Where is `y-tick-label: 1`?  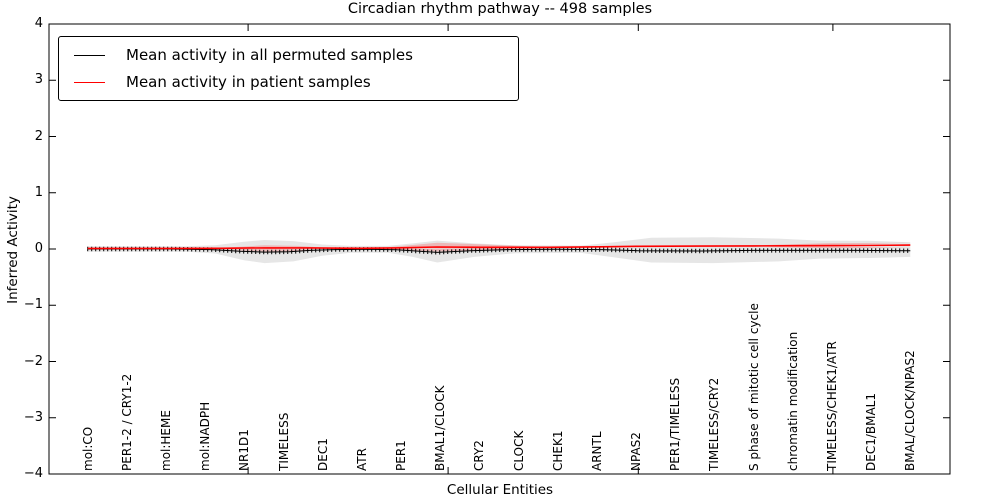
y-tick-label: 1 is located at coordinates (38, 192).